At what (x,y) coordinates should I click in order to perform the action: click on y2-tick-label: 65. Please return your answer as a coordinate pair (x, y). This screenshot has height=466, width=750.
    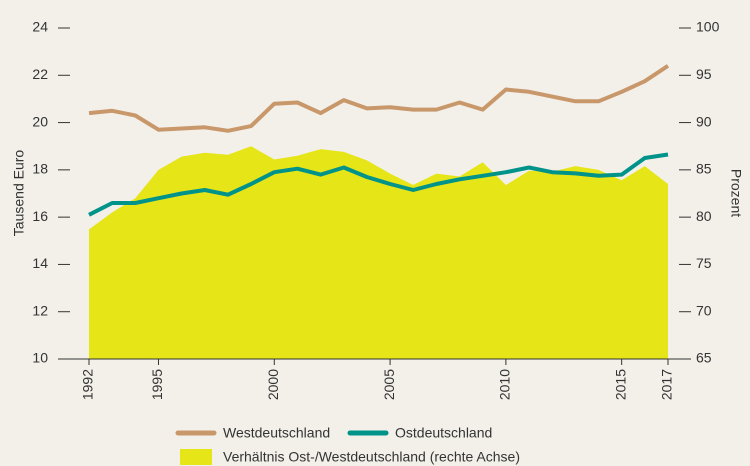
    Looking at the image, I should click on (704, 358).